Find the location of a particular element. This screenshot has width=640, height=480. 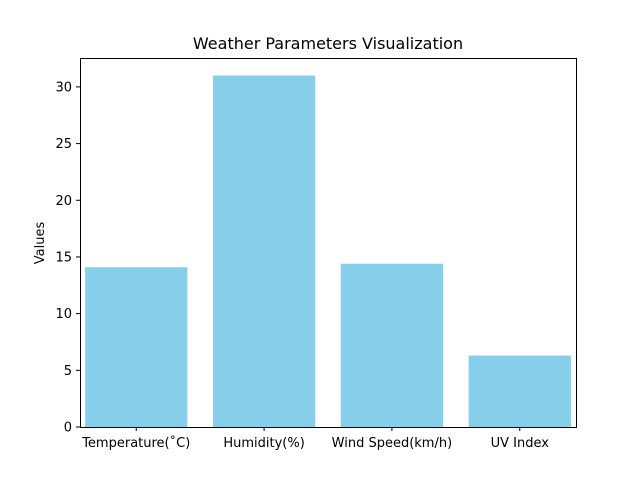

x-tick-label: Temperature(˚C) is located at coordinates (135, 443).